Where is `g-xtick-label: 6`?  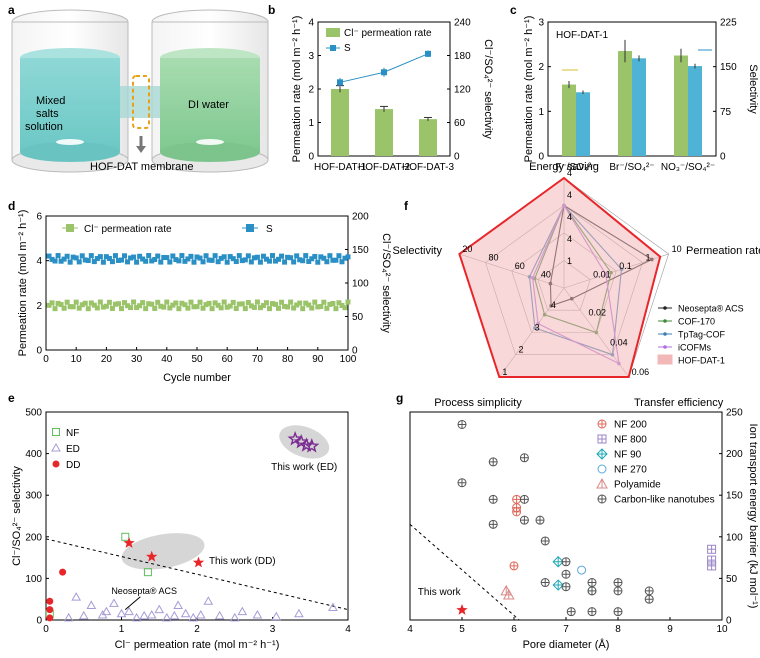 g-xtick-label: 6 is located at coordinates (514, 629).